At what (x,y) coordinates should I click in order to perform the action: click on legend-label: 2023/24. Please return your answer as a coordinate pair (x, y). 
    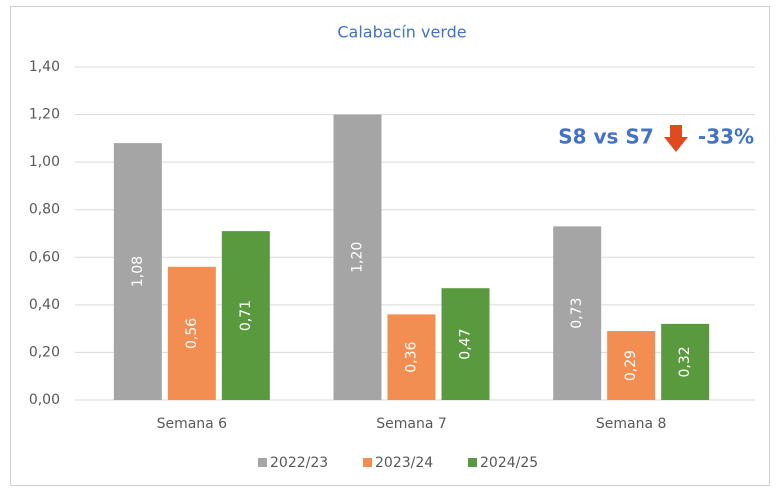
    Looking at the image, I should click on (404, 463).